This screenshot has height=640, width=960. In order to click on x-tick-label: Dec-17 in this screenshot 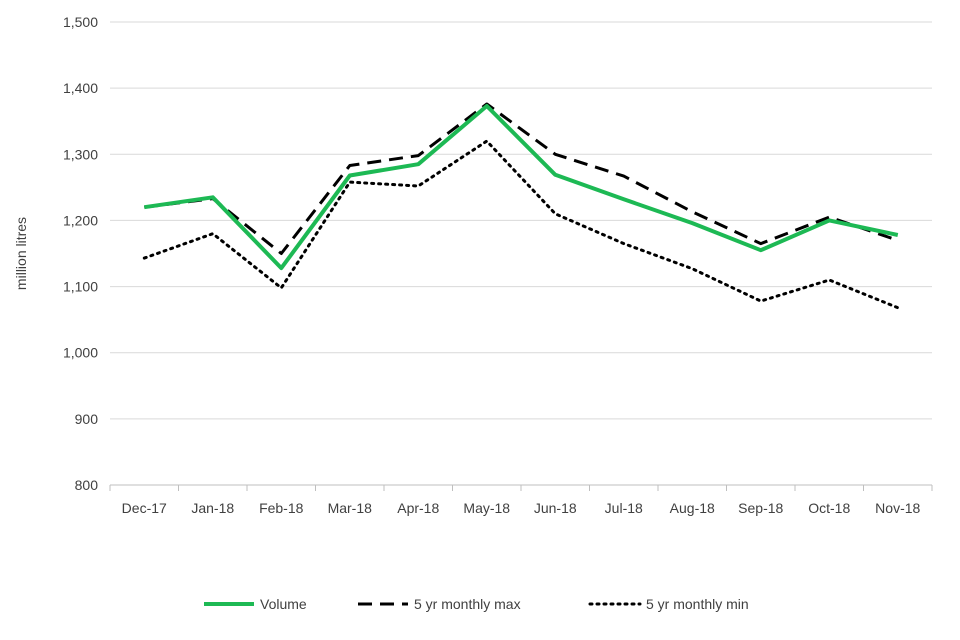, I will do `click(144, 508)`.